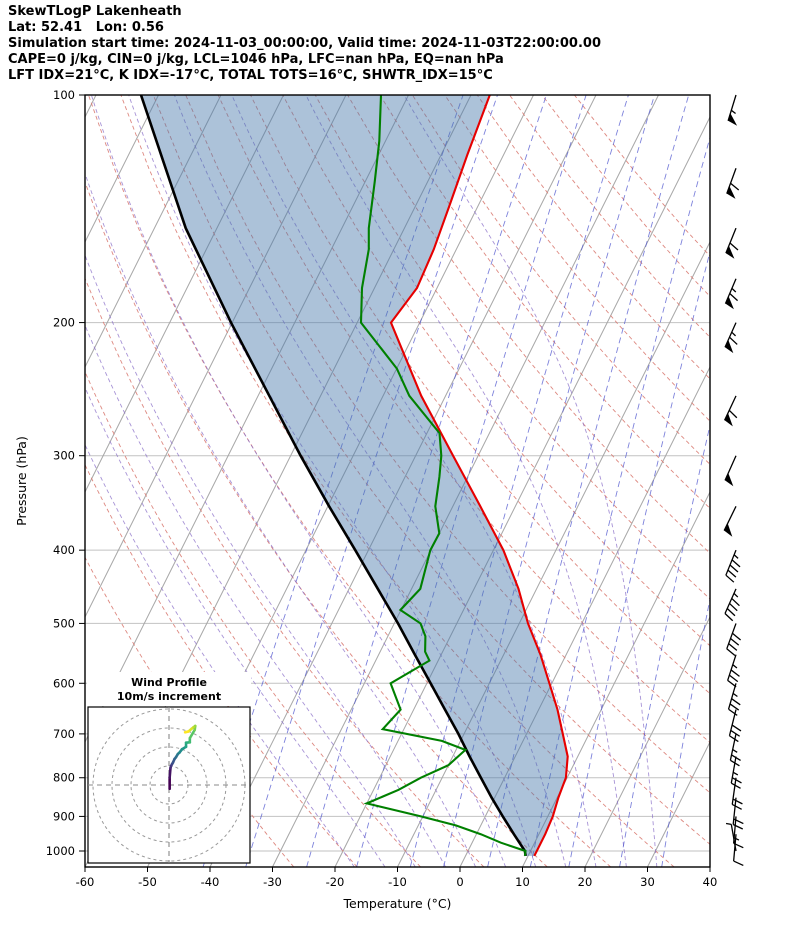 The height and width of the screenshot is (937, 794). I want to click on wind-barbs, so click(733, 480).